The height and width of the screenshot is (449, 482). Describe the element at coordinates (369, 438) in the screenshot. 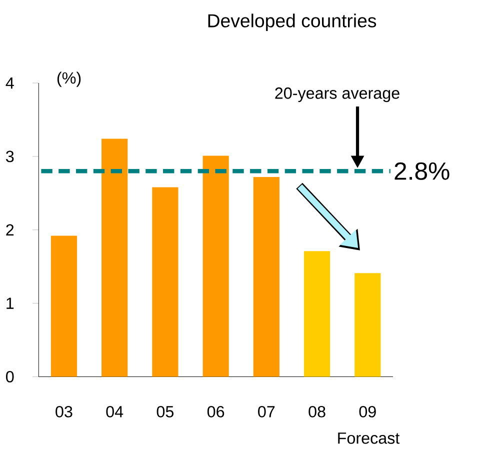

I see `text: Forecast` at that location.